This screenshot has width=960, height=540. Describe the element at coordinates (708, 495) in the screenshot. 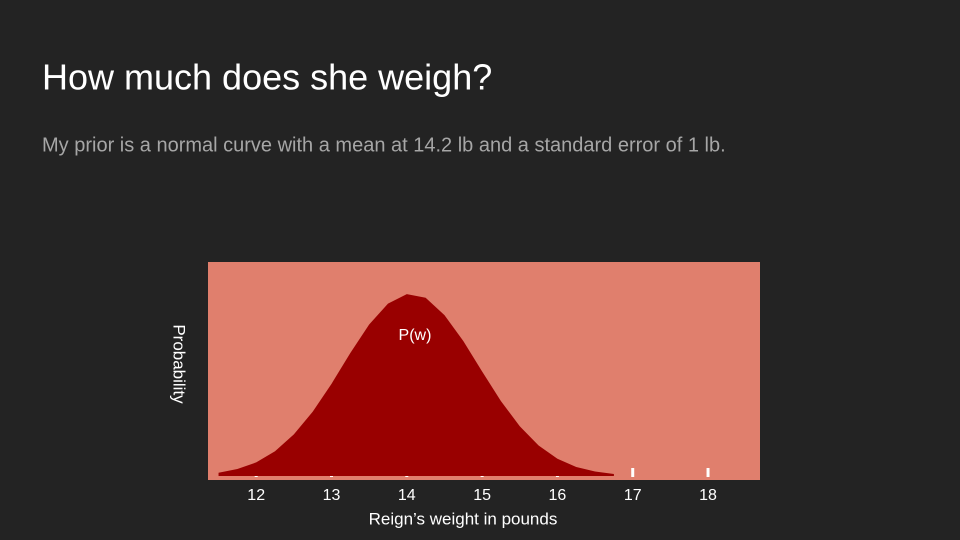

I see `x-tick-label: 18` at that location.